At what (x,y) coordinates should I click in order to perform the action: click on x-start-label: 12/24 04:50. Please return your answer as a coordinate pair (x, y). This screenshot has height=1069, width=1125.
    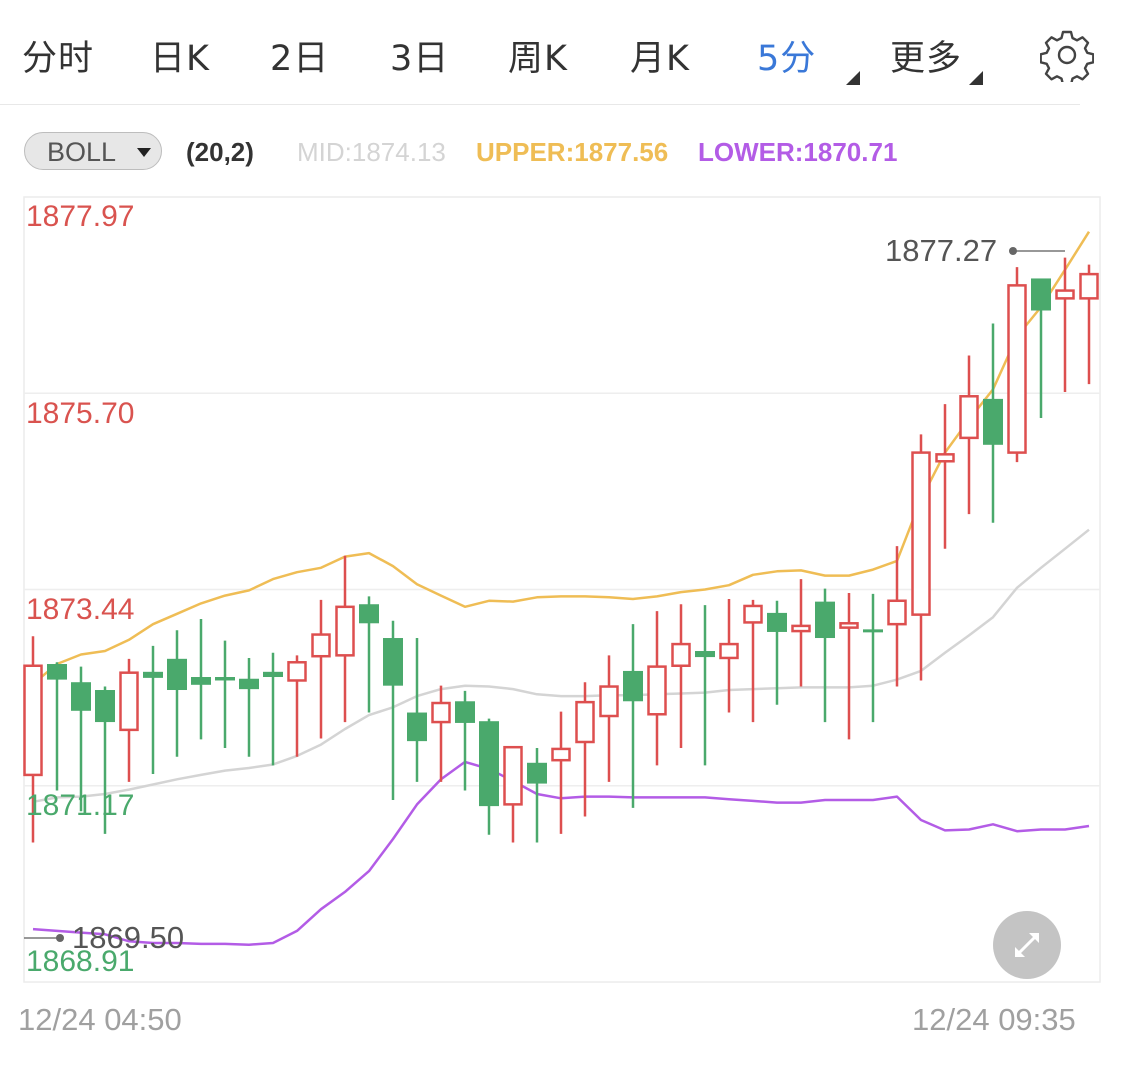
    Looking at the image, I should click on (100, 1019).